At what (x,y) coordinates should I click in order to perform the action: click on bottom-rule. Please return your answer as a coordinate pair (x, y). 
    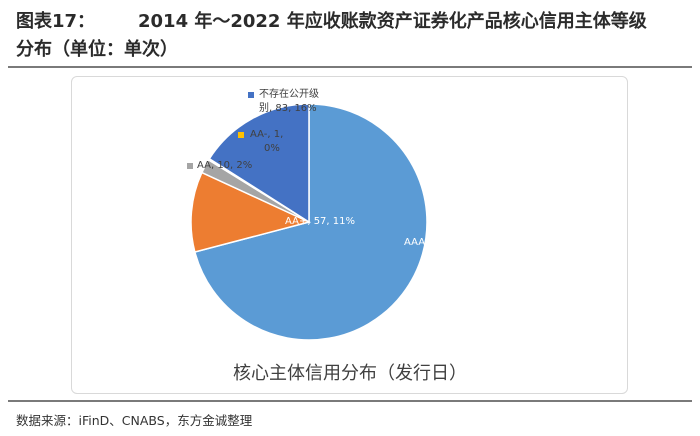
    Looking at the image, I should click on (350, 401).